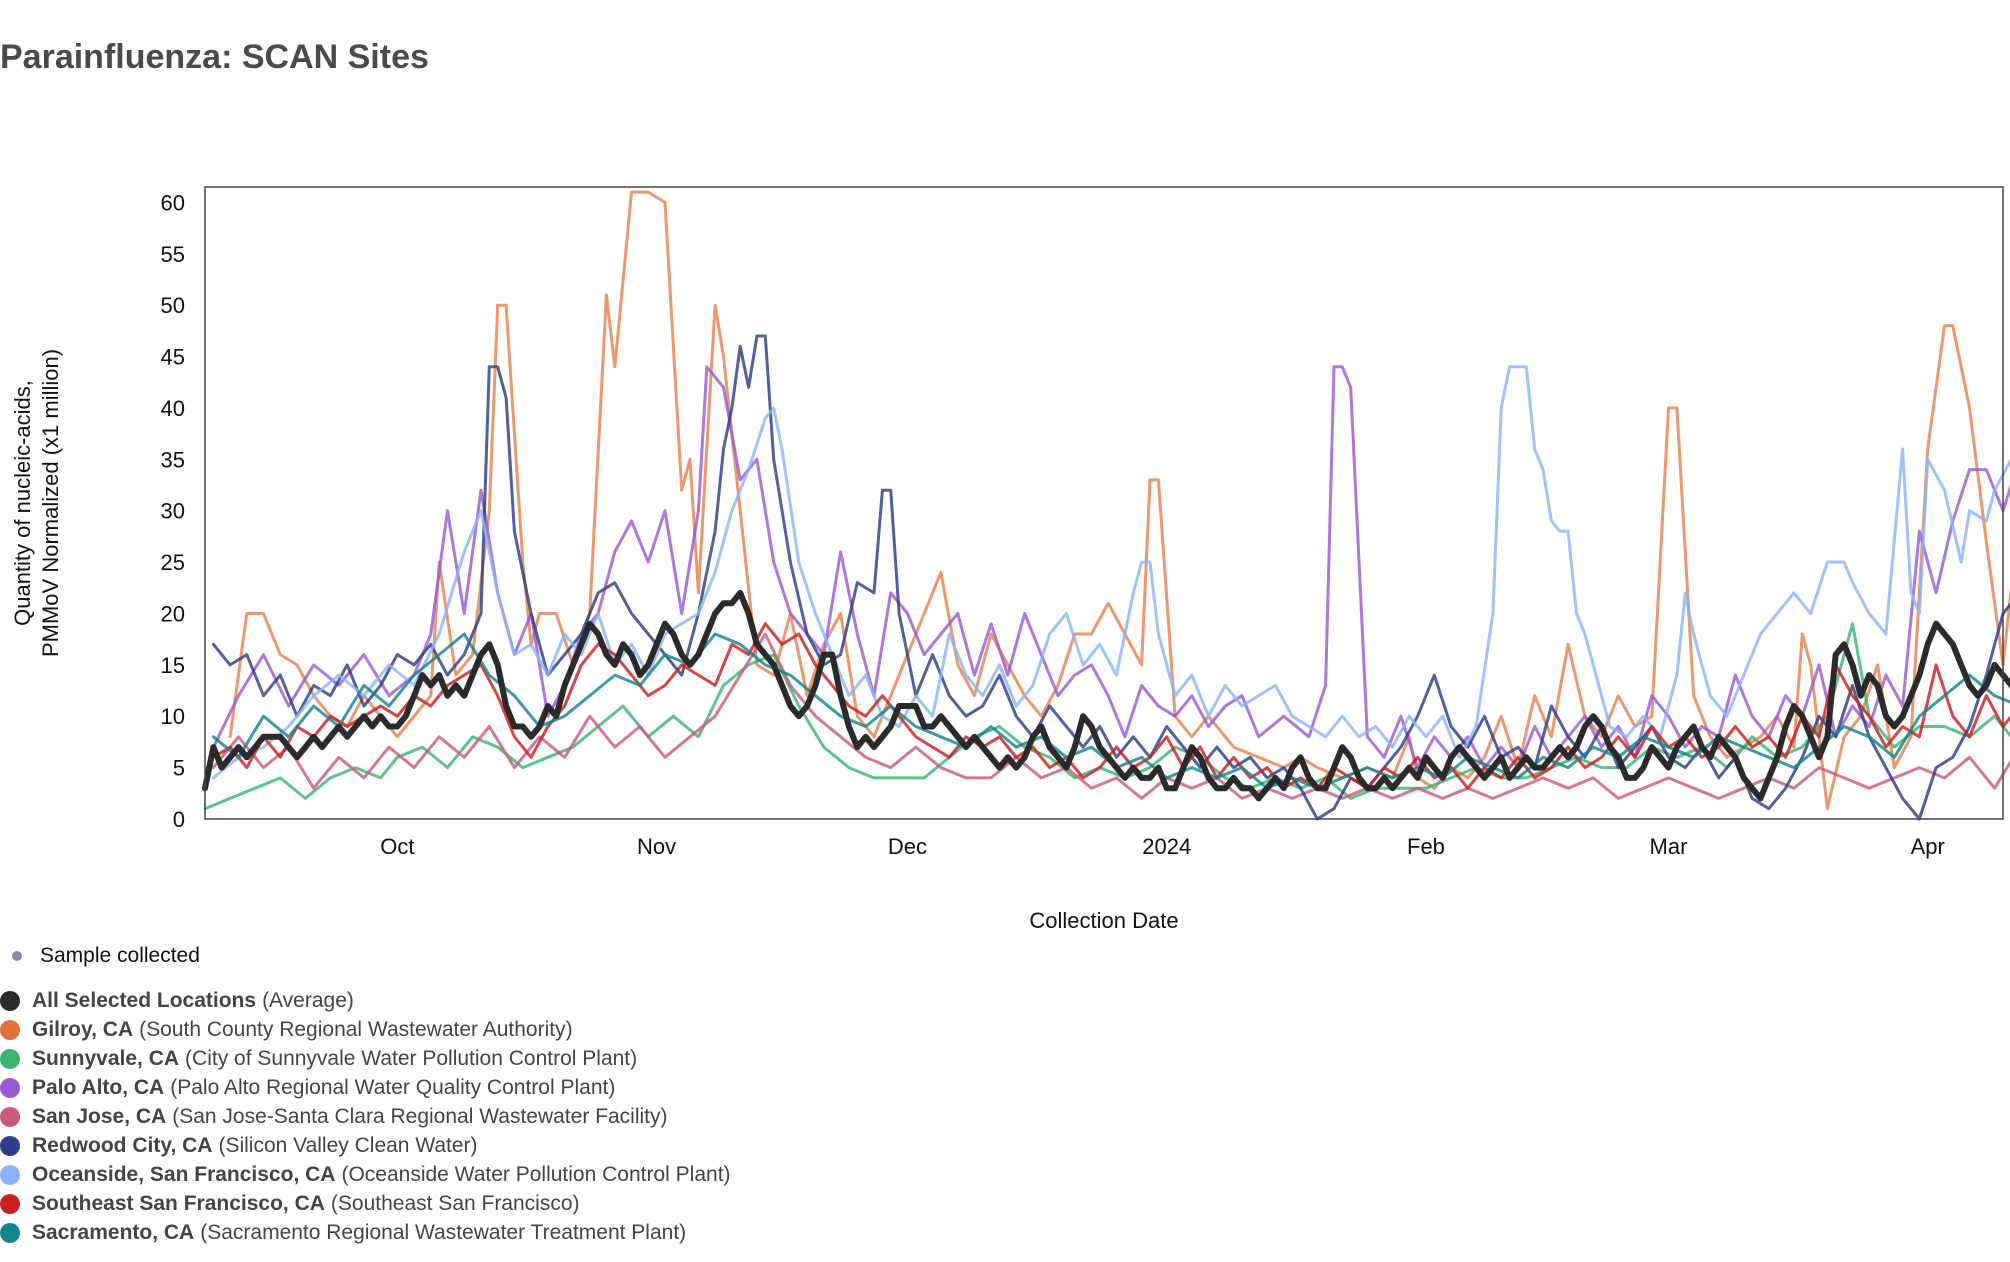 Image resolution: width=2010 pixels, height=1262 pixels. I want to click on legend-item-name: Southeast San Francisco, CA, so click(178, 1203).